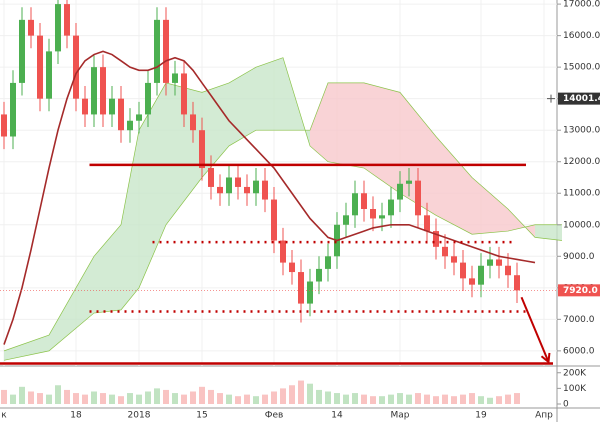  I want to click on volume-tick-label: 100K, so click(575, 389).